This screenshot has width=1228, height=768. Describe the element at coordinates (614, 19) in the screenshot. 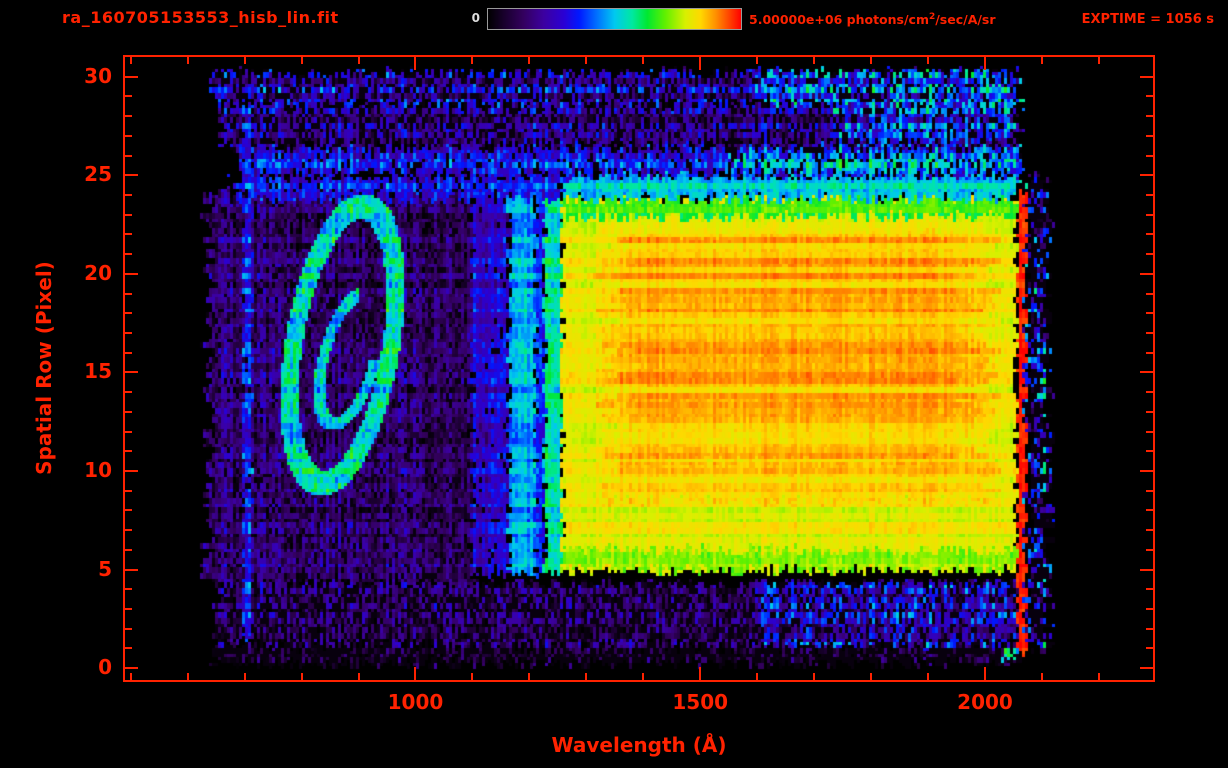

I see `colorbar` at that location.